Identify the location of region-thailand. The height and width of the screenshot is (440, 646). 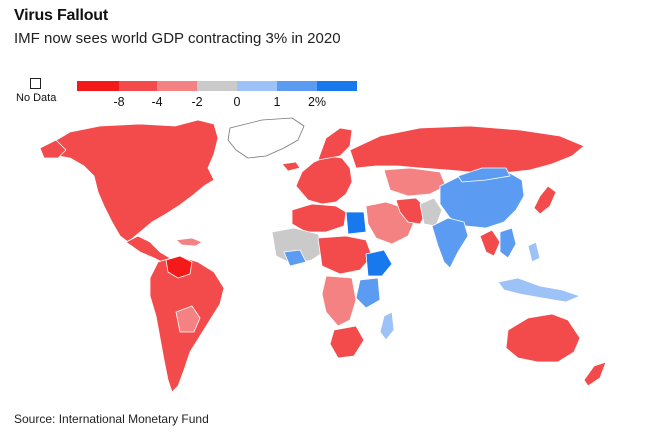
(490, 243).